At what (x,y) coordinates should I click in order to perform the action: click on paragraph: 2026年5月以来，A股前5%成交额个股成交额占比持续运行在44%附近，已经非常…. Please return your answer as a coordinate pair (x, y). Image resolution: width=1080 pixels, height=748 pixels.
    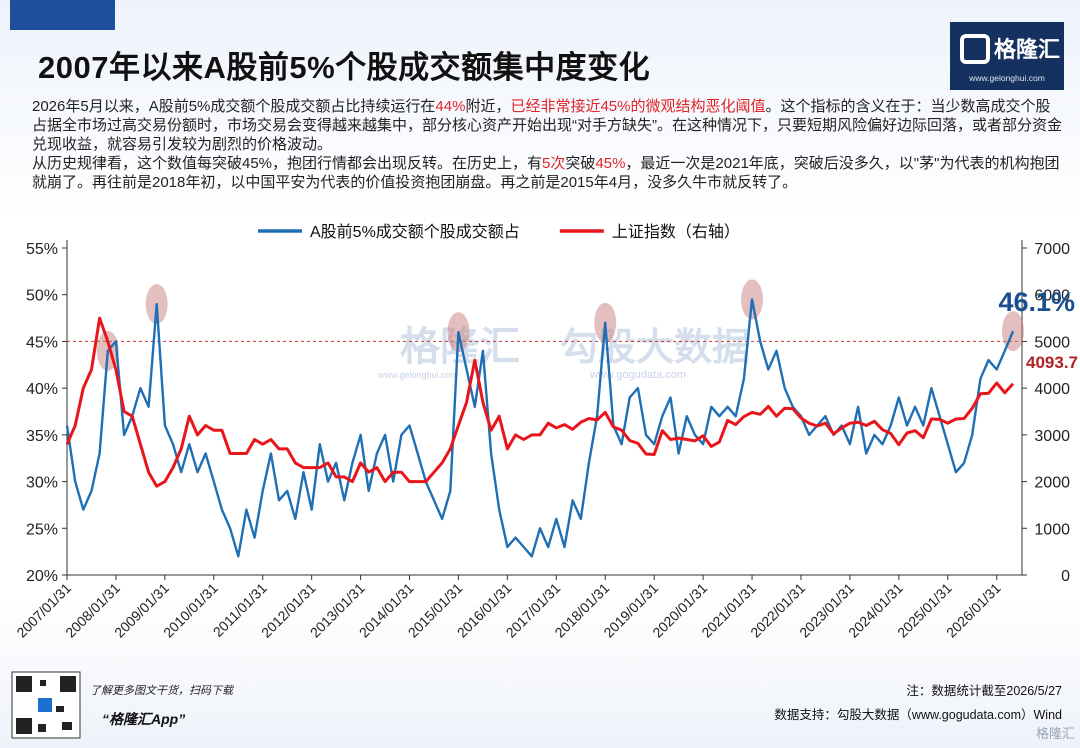
    Looking at the image, I should click on (547, 125).